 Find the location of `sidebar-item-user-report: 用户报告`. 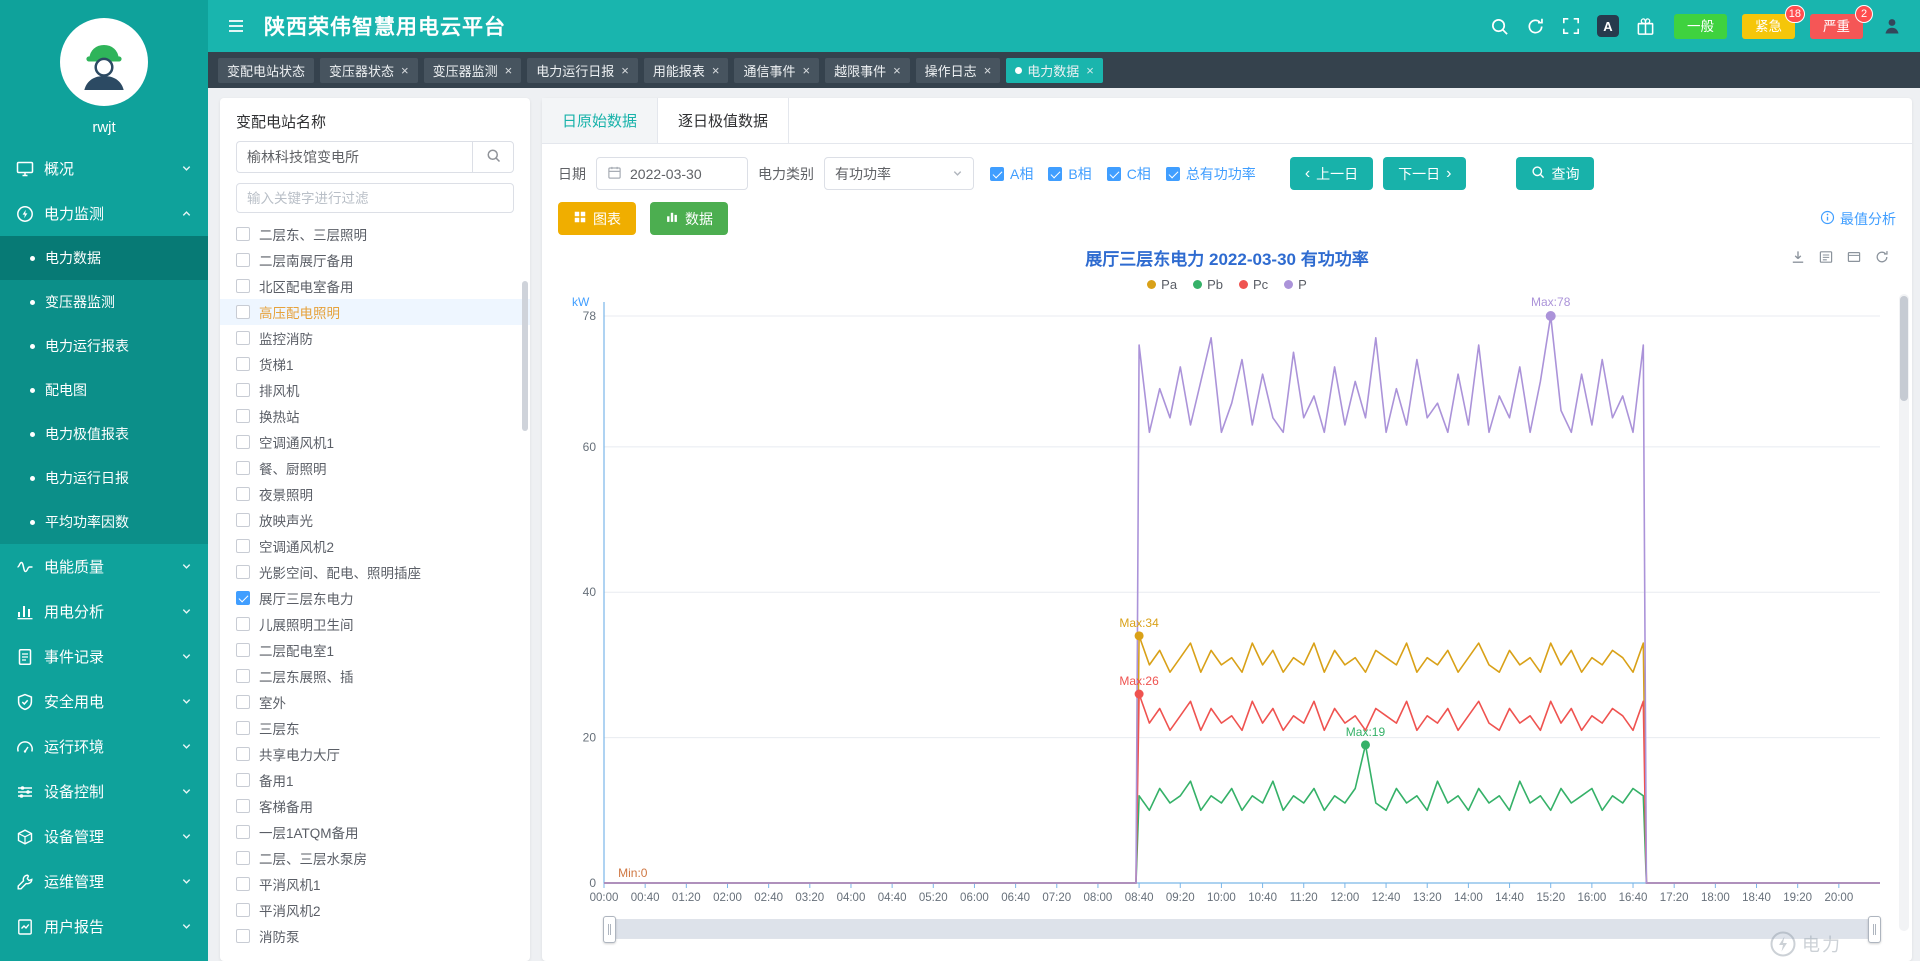

sidebar-item-user-report: 用户报告 is located at coordinates (104, 926).